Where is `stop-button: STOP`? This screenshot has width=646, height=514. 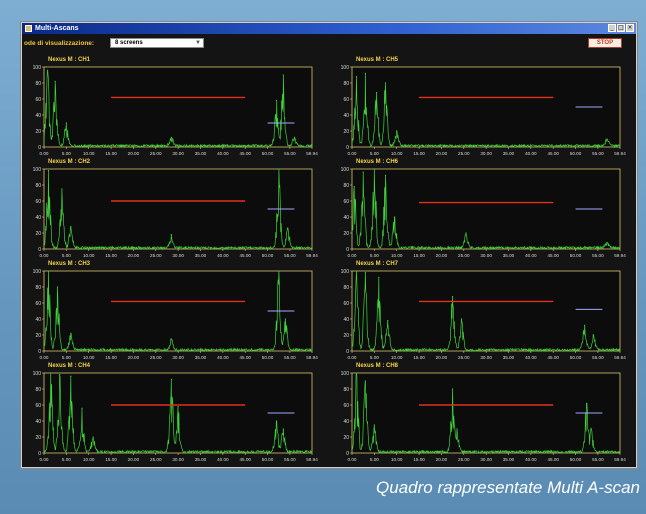 stop-button: STOP is located at coordinates (605, 43).